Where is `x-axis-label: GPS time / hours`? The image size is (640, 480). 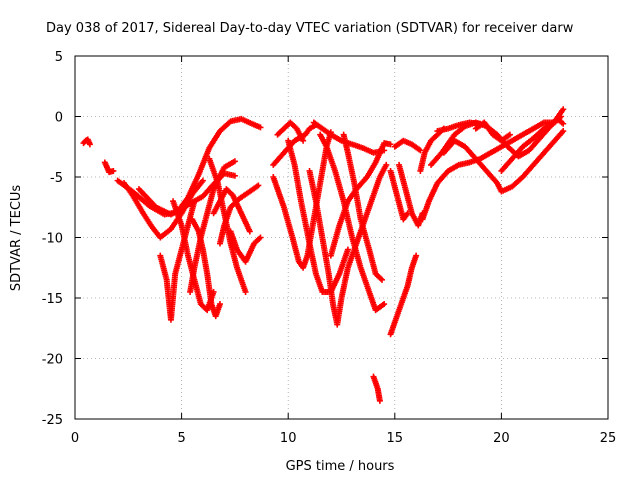
x-axis-label: GPS time / hours is located at coordinates (340, 466).